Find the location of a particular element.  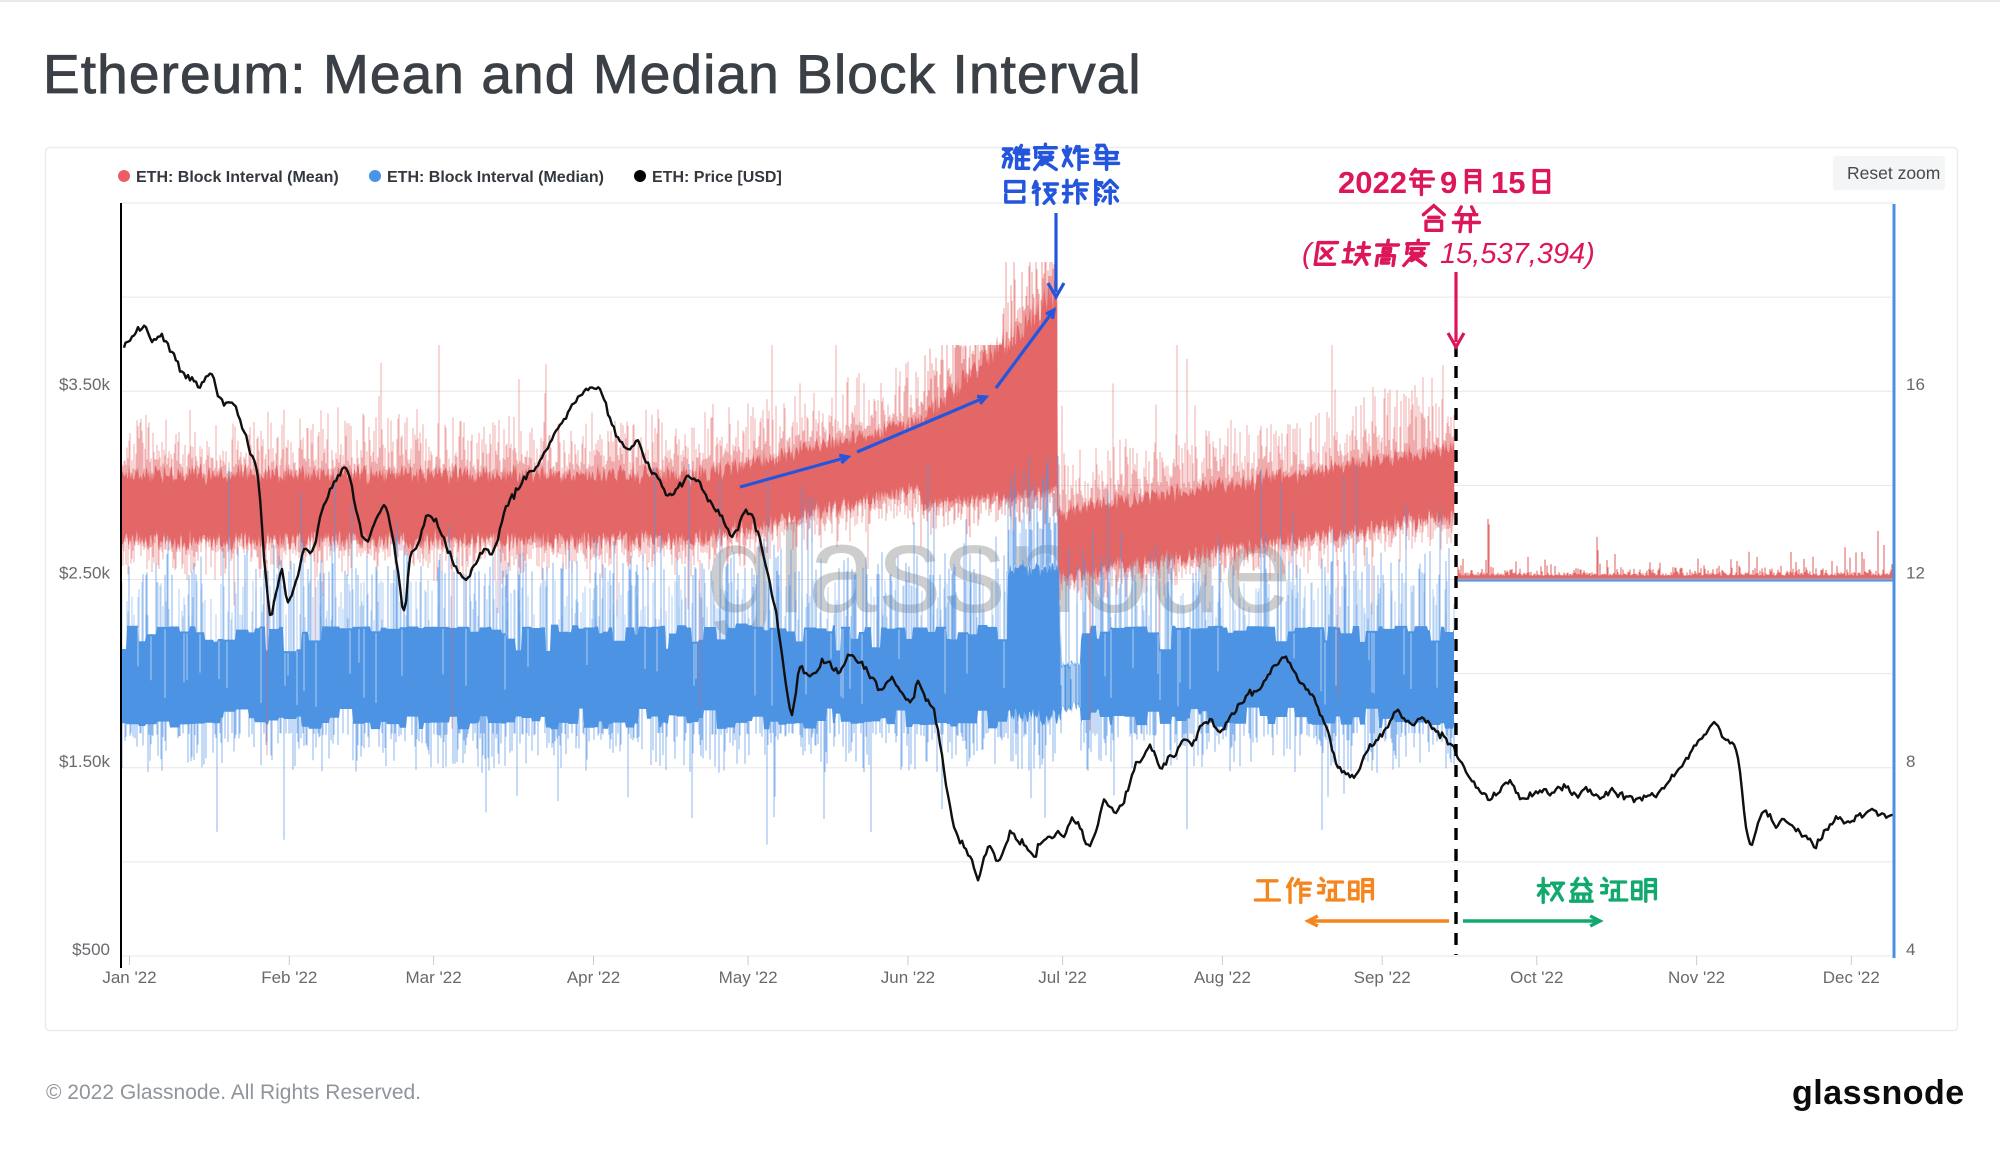

svg-text: 4 is located at coordinates (1910, 949).